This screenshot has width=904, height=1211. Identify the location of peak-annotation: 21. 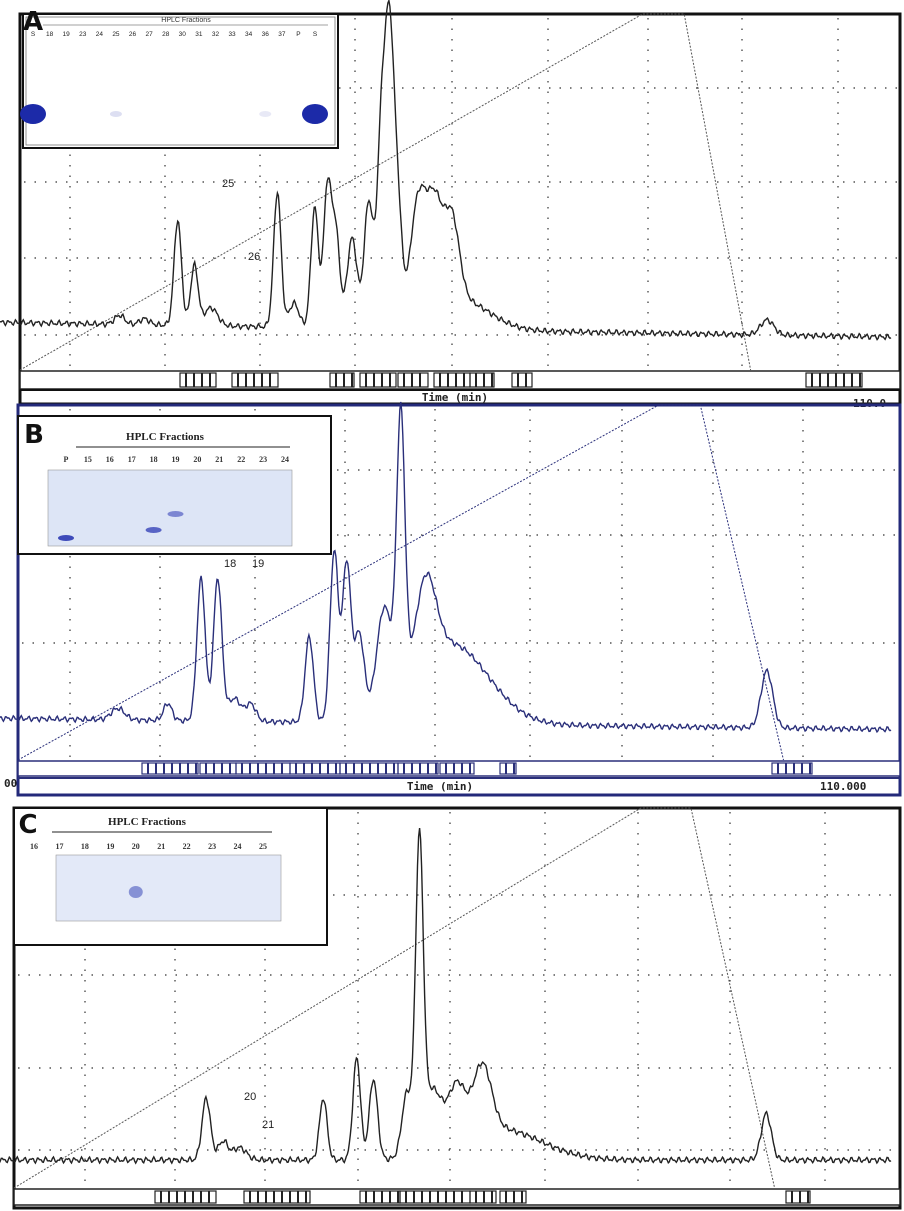
(268, 1125).